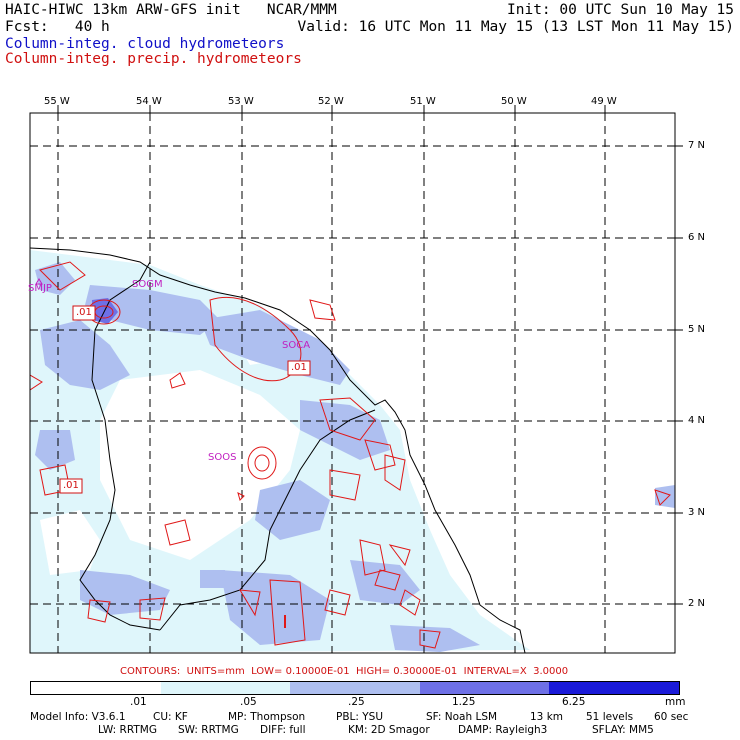 This screenshot has width=740, height=740. I want to click on station-soca: SOCA, so click(296, 345).